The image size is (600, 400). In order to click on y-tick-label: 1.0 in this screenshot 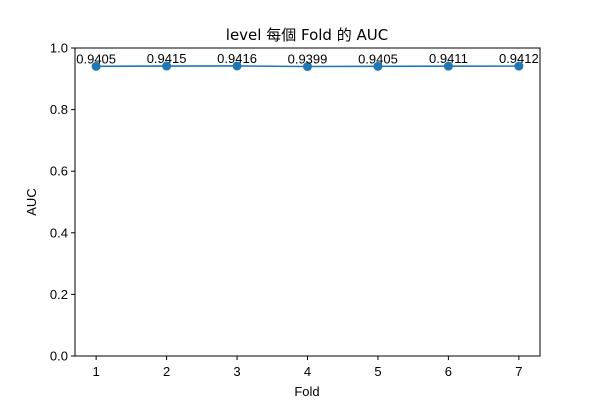, I will do `click(59, 48)`.